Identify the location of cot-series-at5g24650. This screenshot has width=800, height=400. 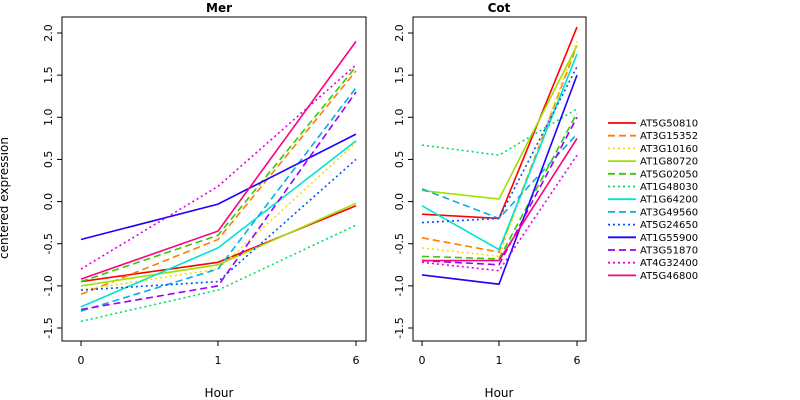
(499, 145).